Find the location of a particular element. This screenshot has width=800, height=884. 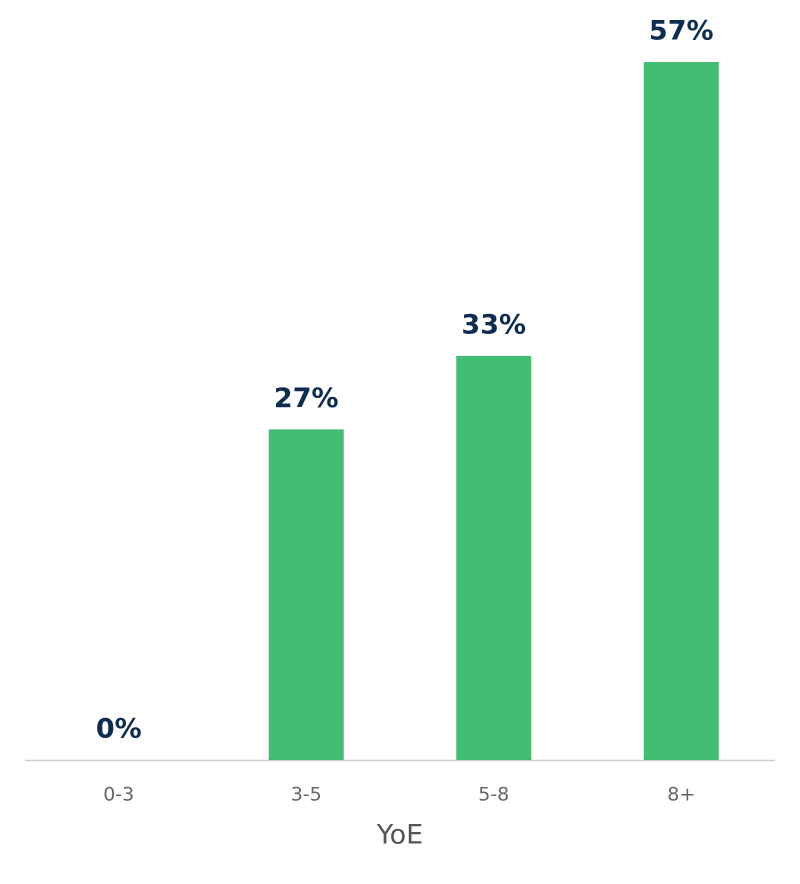

x-tick-label: 3-5 is located at coordinates (306, 795).